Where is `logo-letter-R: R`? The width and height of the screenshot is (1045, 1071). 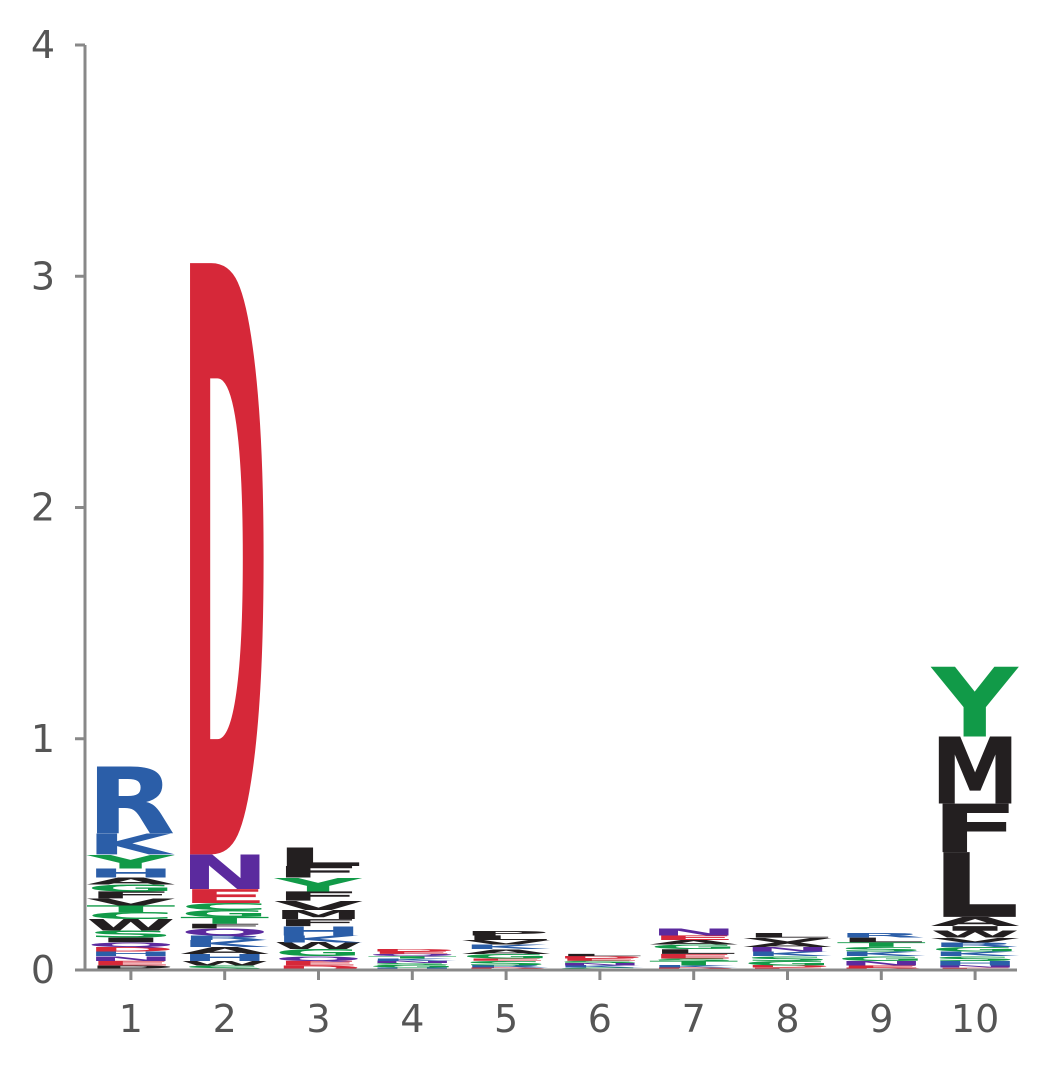 logo-letter-R: R is located at coordinates (130, 801).